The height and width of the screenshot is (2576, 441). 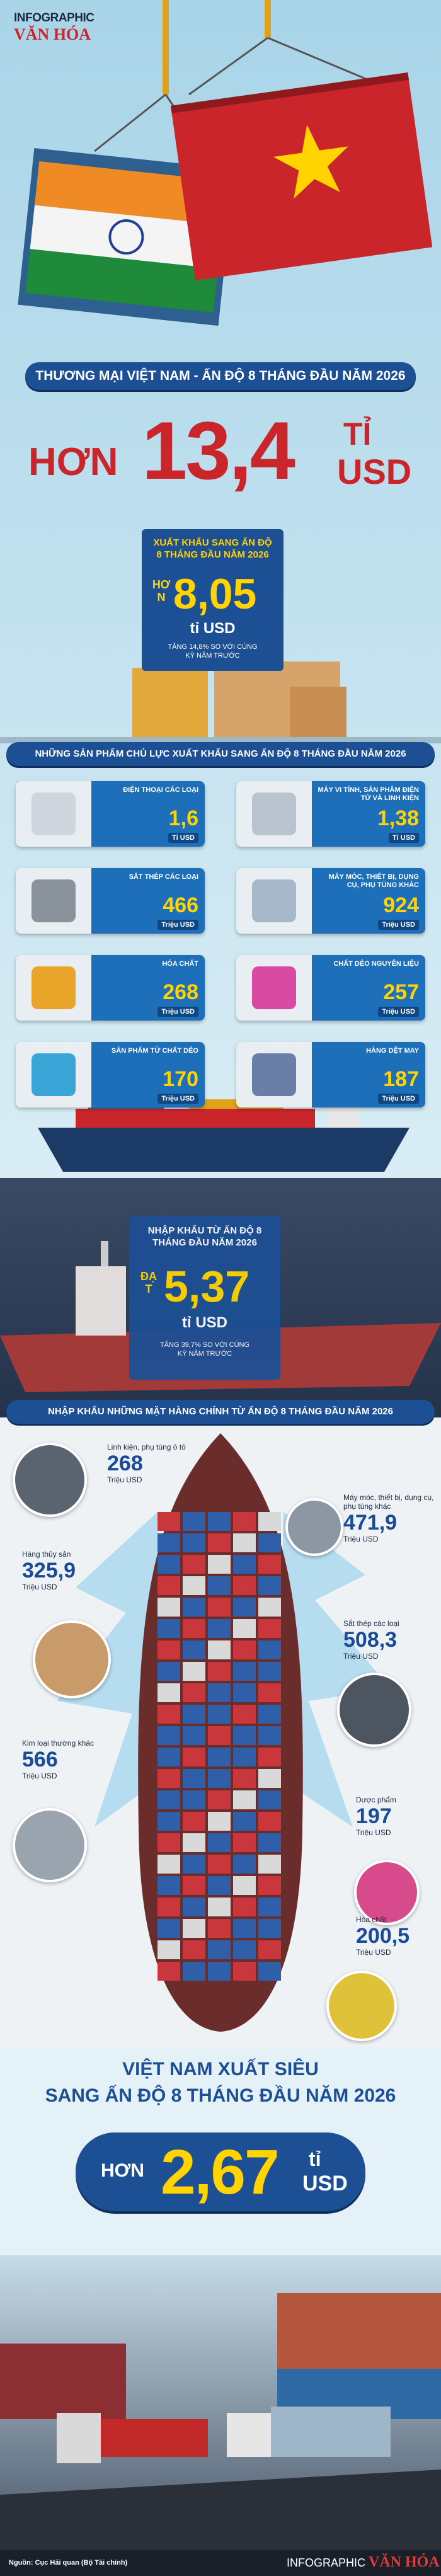 What do you see at coordinates (58, 1743) in the screenshot?
I see `product-name: Kim loại thường khác` at bounding box center [58, 1743].